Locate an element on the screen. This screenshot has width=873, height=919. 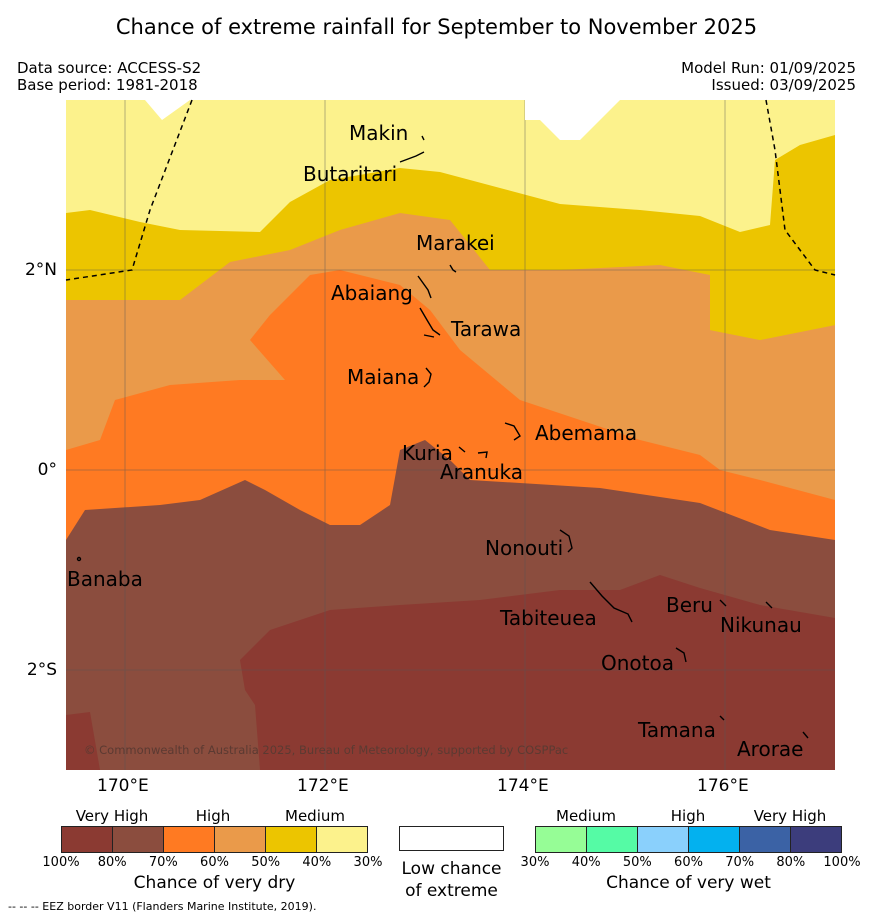
wet-tick: 70% is located at coordinates (740, 862).